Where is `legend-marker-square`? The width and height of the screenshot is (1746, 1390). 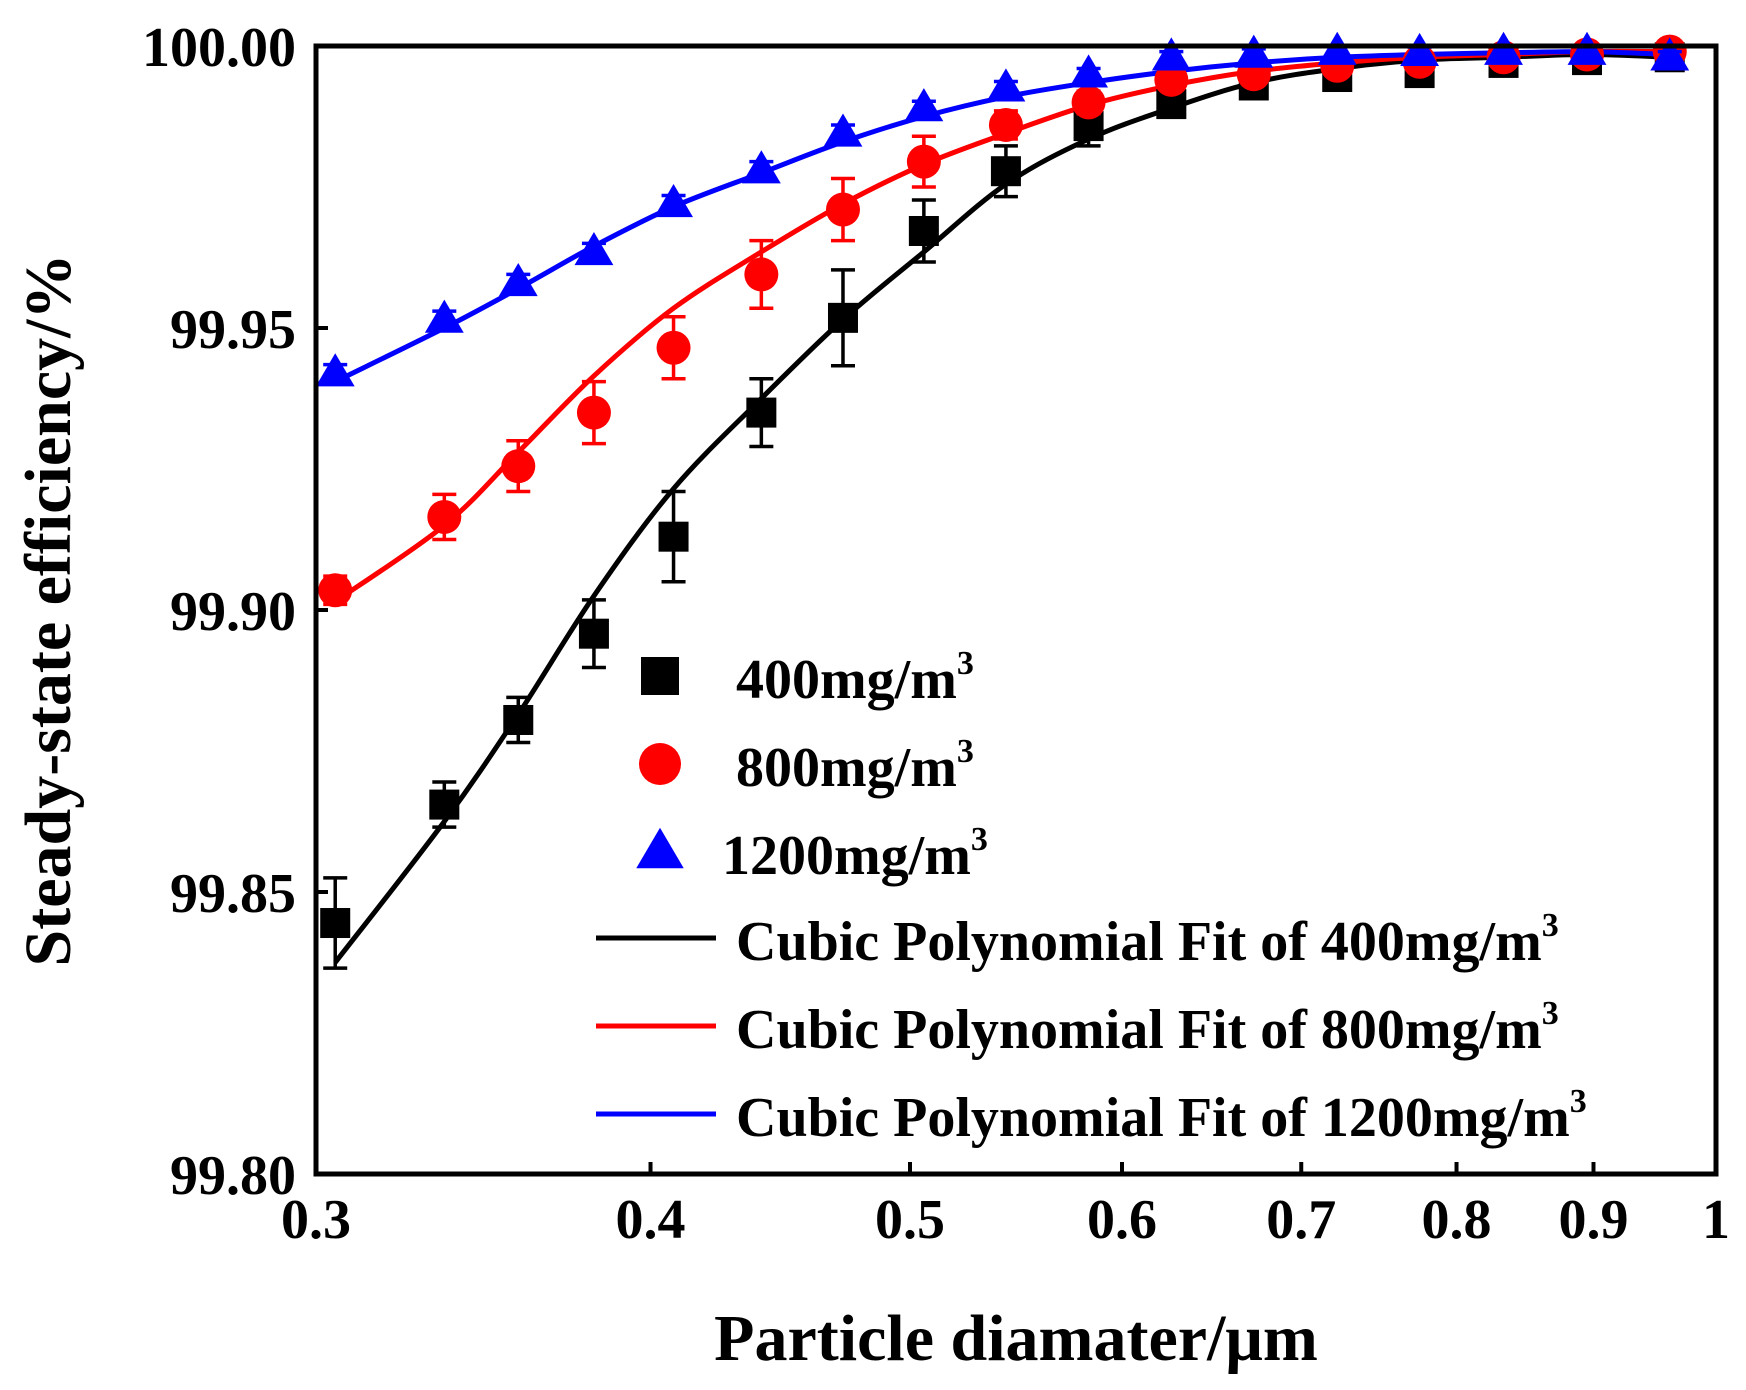
legend-marker-square is located at coordinates (660, 676).